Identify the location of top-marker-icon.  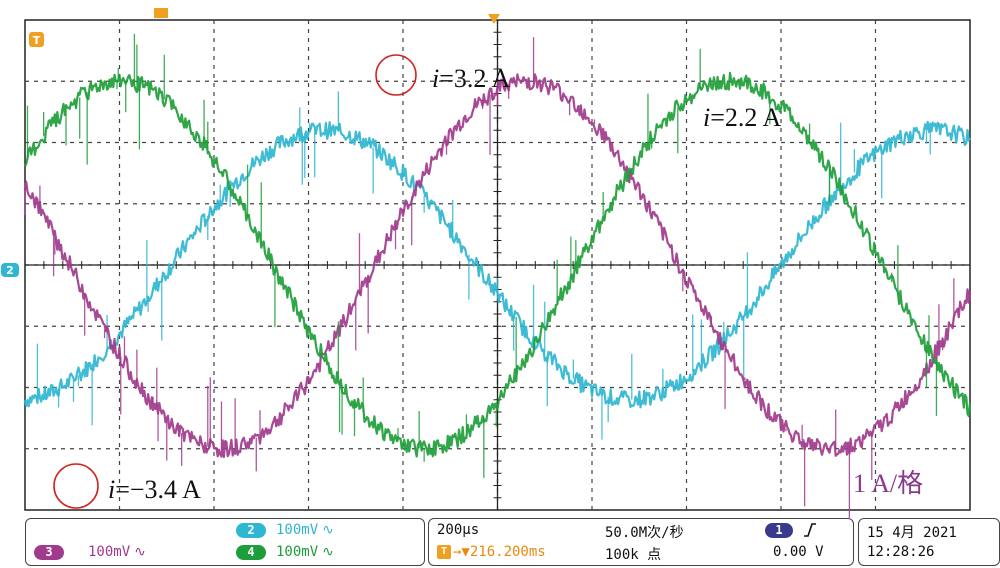
(161, 13).